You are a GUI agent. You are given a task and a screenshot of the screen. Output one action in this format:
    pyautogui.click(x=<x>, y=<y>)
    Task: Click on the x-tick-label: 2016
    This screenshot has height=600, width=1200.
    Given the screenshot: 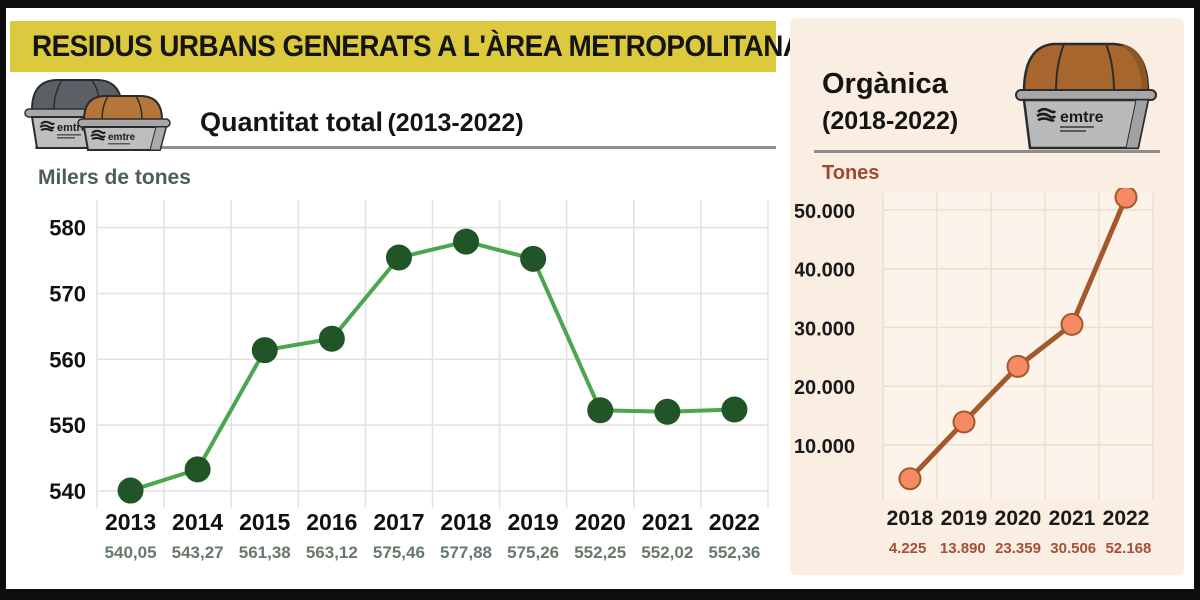 What is the action you would take?
    pyautogui.click(x=332, y=522)
    